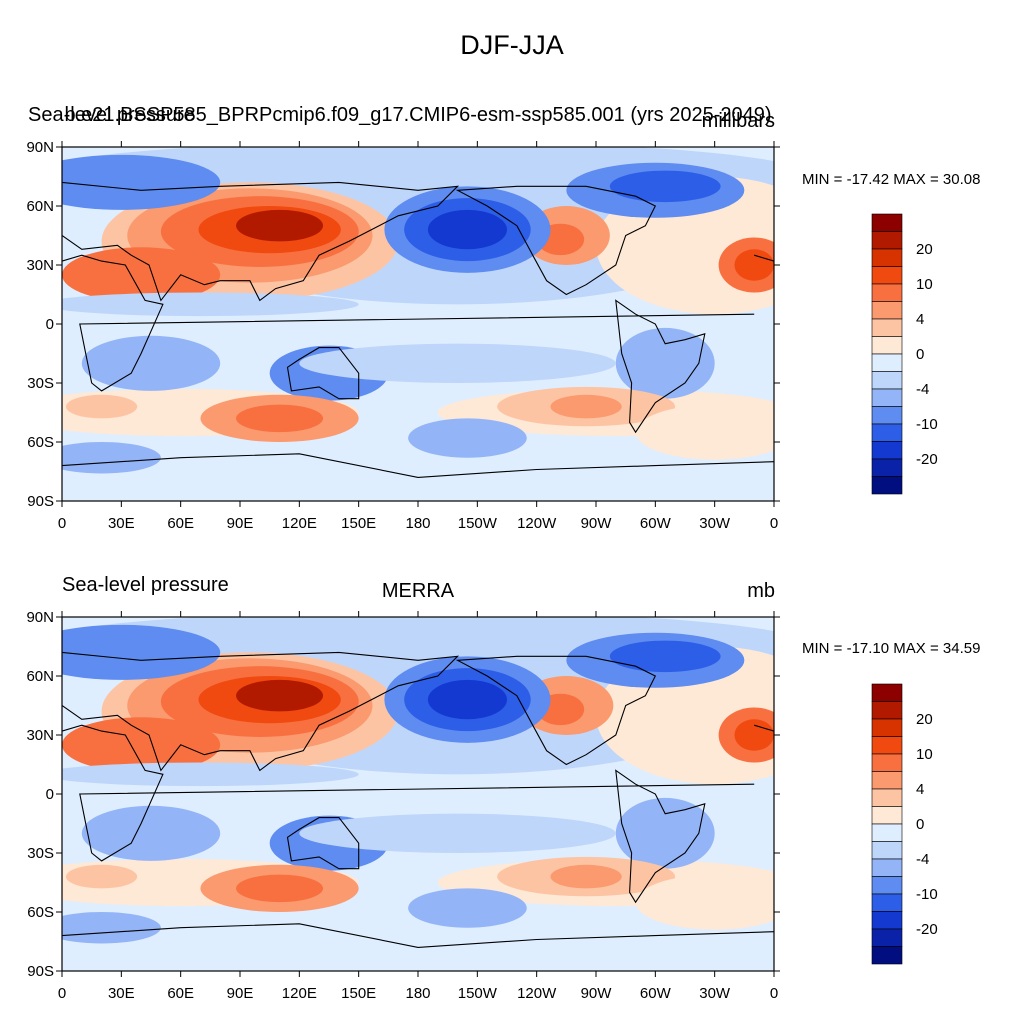 The image size is (1024, 1024). I want to click on panel1-min-max: MIN = -17.42 MAX = 30.08, so click(891, 179).